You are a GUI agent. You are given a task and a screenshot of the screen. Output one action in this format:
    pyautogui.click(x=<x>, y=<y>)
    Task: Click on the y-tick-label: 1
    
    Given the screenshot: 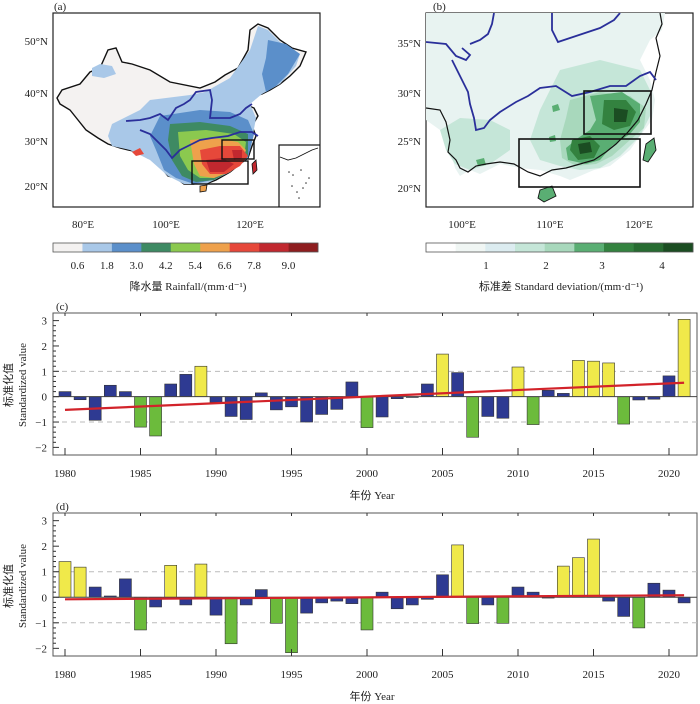 What is the action you would take?
    pyautogui.click(x=45, y=372)
    